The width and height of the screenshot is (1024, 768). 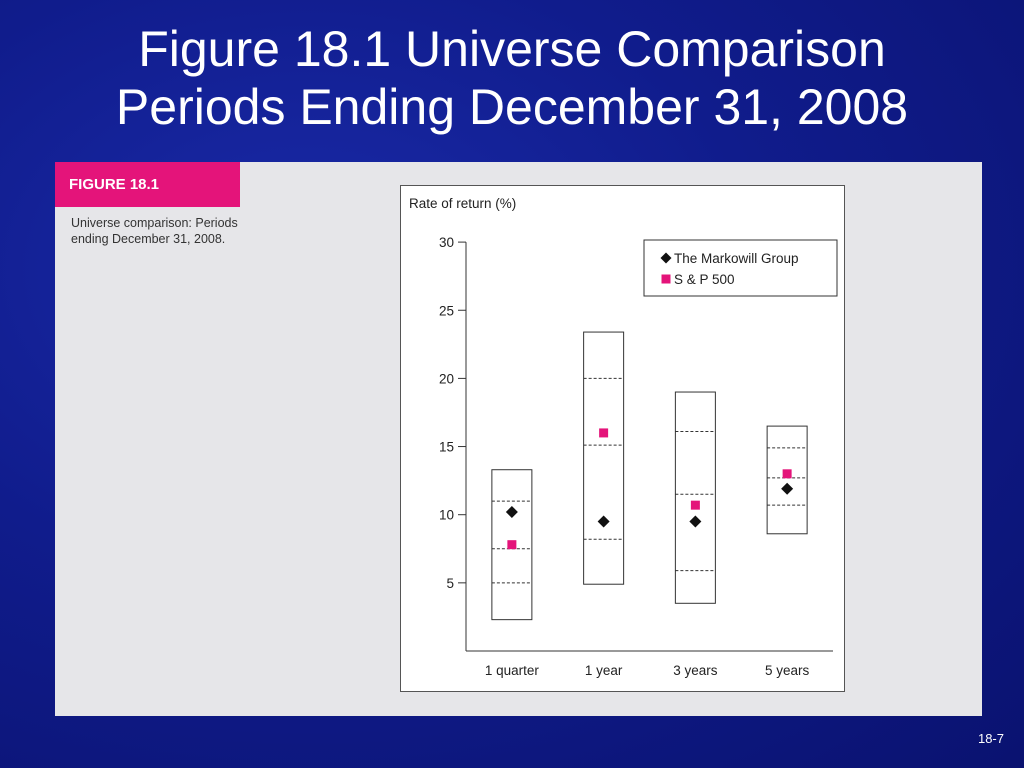 I want to click on x-tick-label: 5 years, so click(x=787, y=670).